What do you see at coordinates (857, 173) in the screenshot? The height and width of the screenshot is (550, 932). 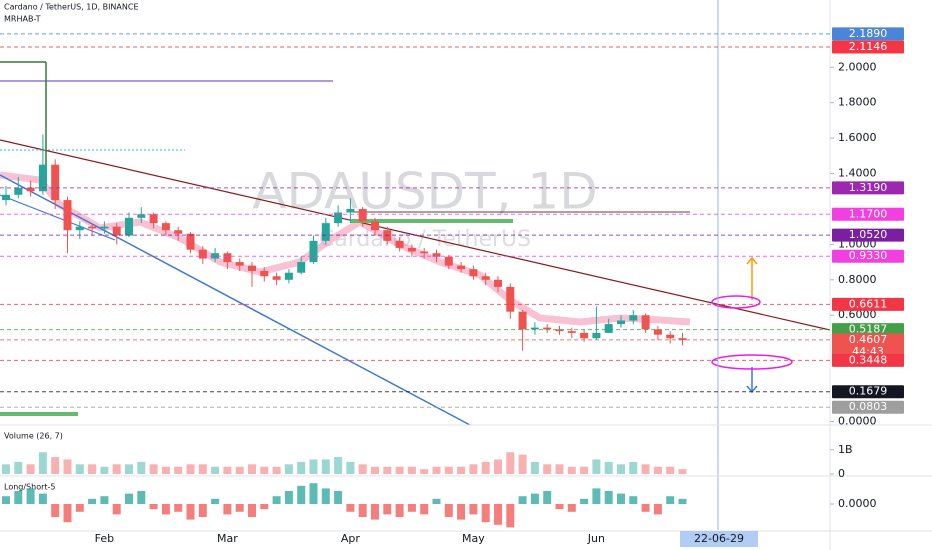 I see `y-tick-label: 1.4000` at bounding box center [857, 173].